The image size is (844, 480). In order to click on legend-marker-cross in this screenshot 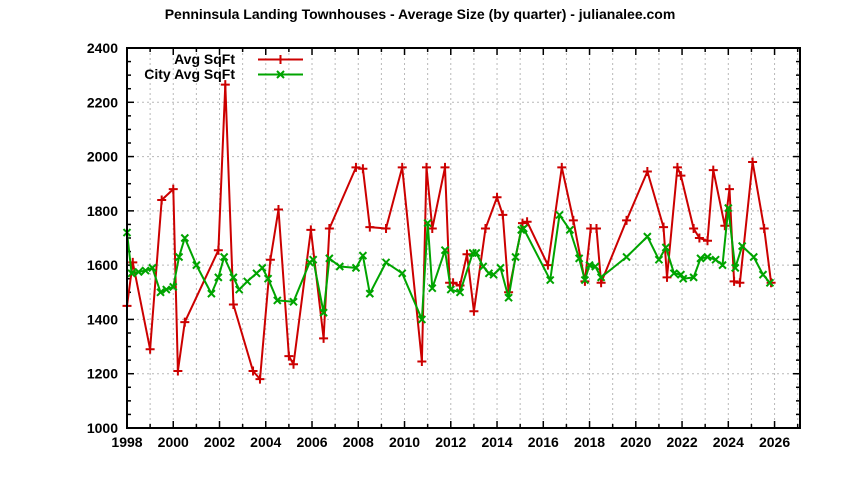, I will do `click(280, 74)`.